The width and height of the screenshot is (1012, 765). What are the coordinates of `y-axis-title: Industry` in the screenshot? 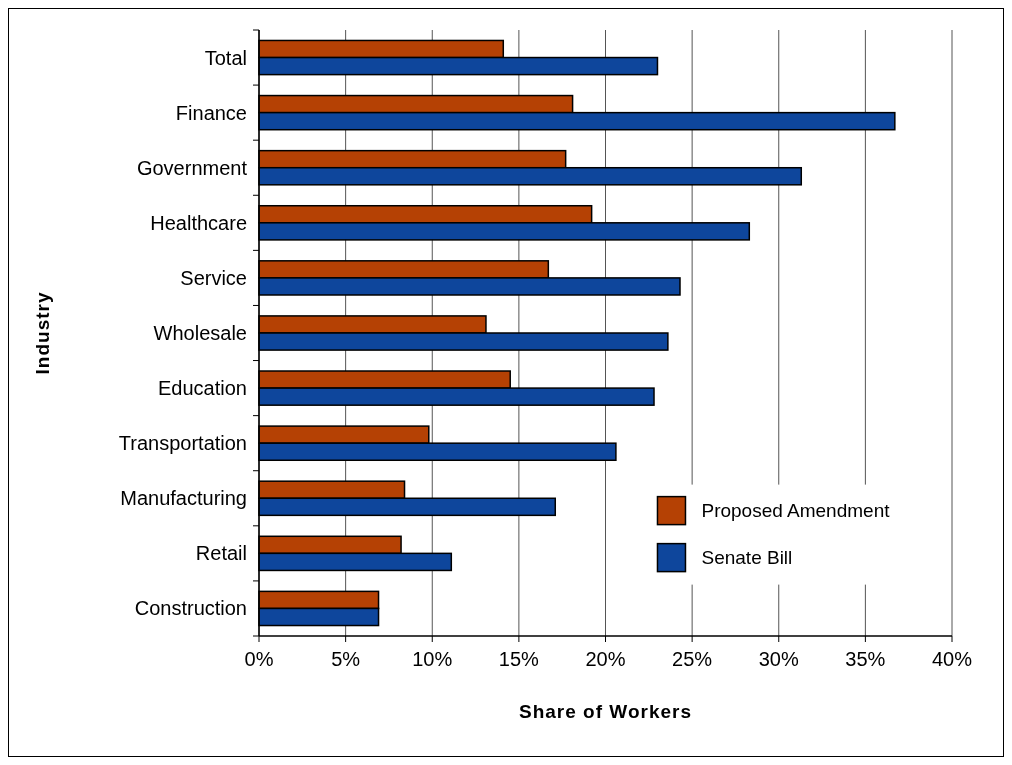 It's located at (42, 333).